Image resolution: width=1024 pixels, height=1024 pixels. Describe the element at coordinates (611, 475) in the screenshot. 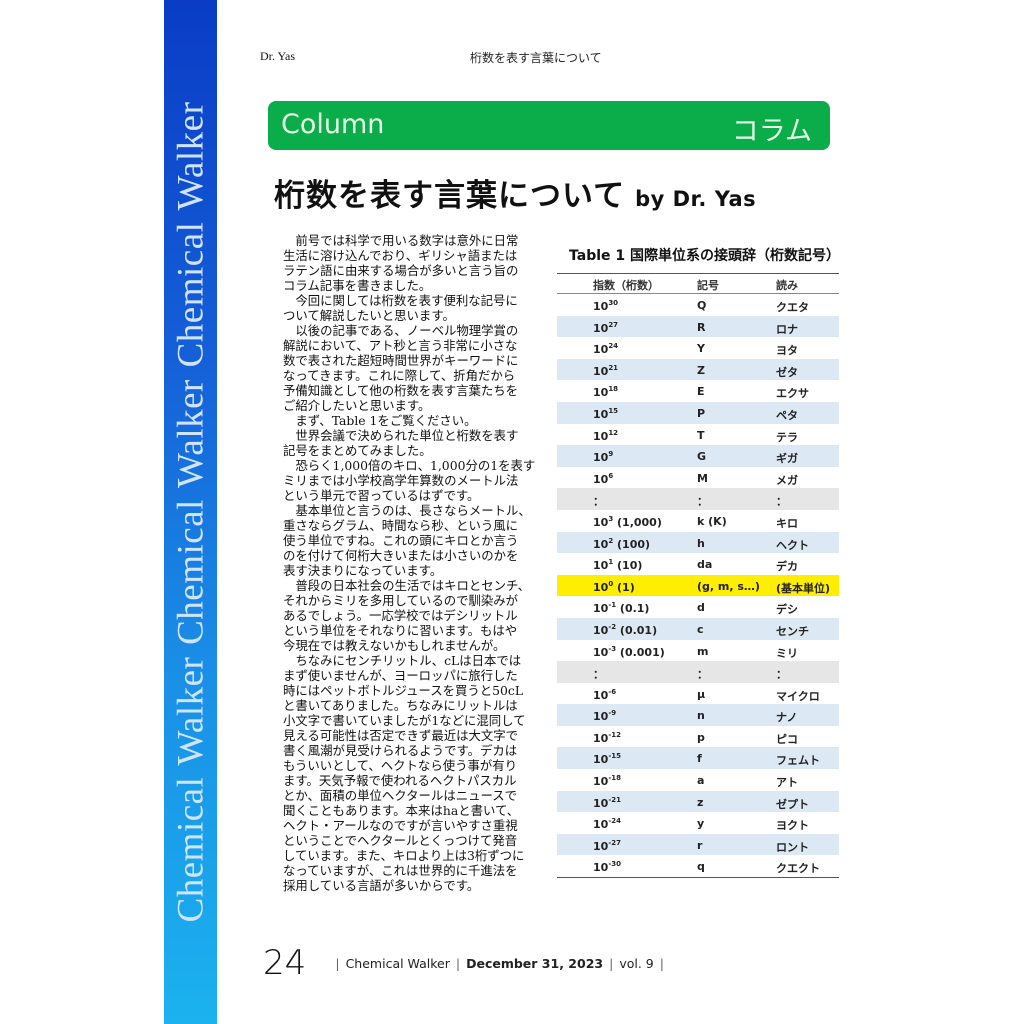

I see `exponent-power: 6` at that location.